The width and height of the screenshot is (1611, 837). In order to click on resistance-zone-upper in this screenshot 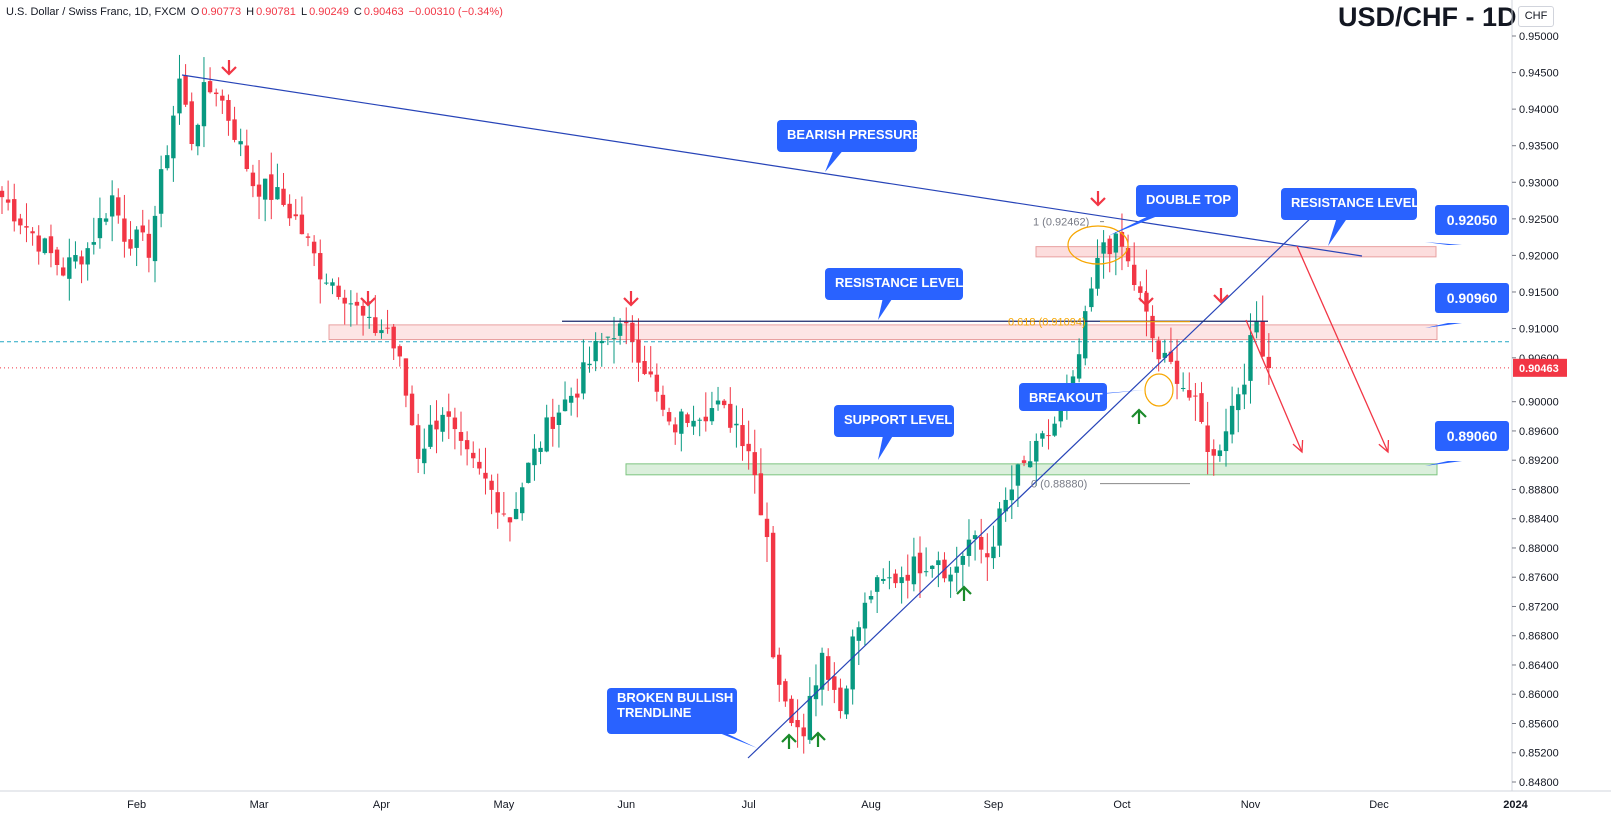, I will do `click(1236, 252)`.